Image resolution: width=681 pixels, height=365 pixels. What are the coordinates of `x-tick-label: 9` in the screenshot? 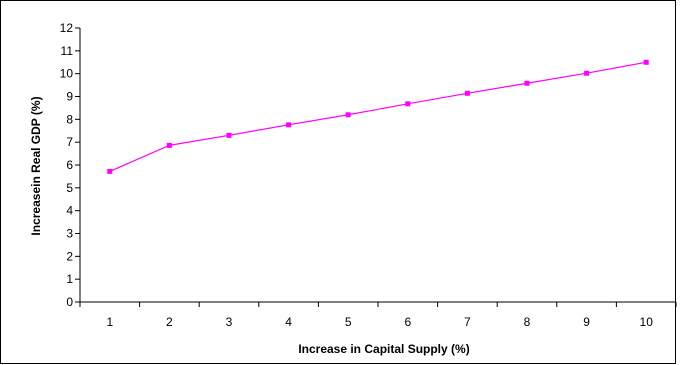 It's located at (586, 322).